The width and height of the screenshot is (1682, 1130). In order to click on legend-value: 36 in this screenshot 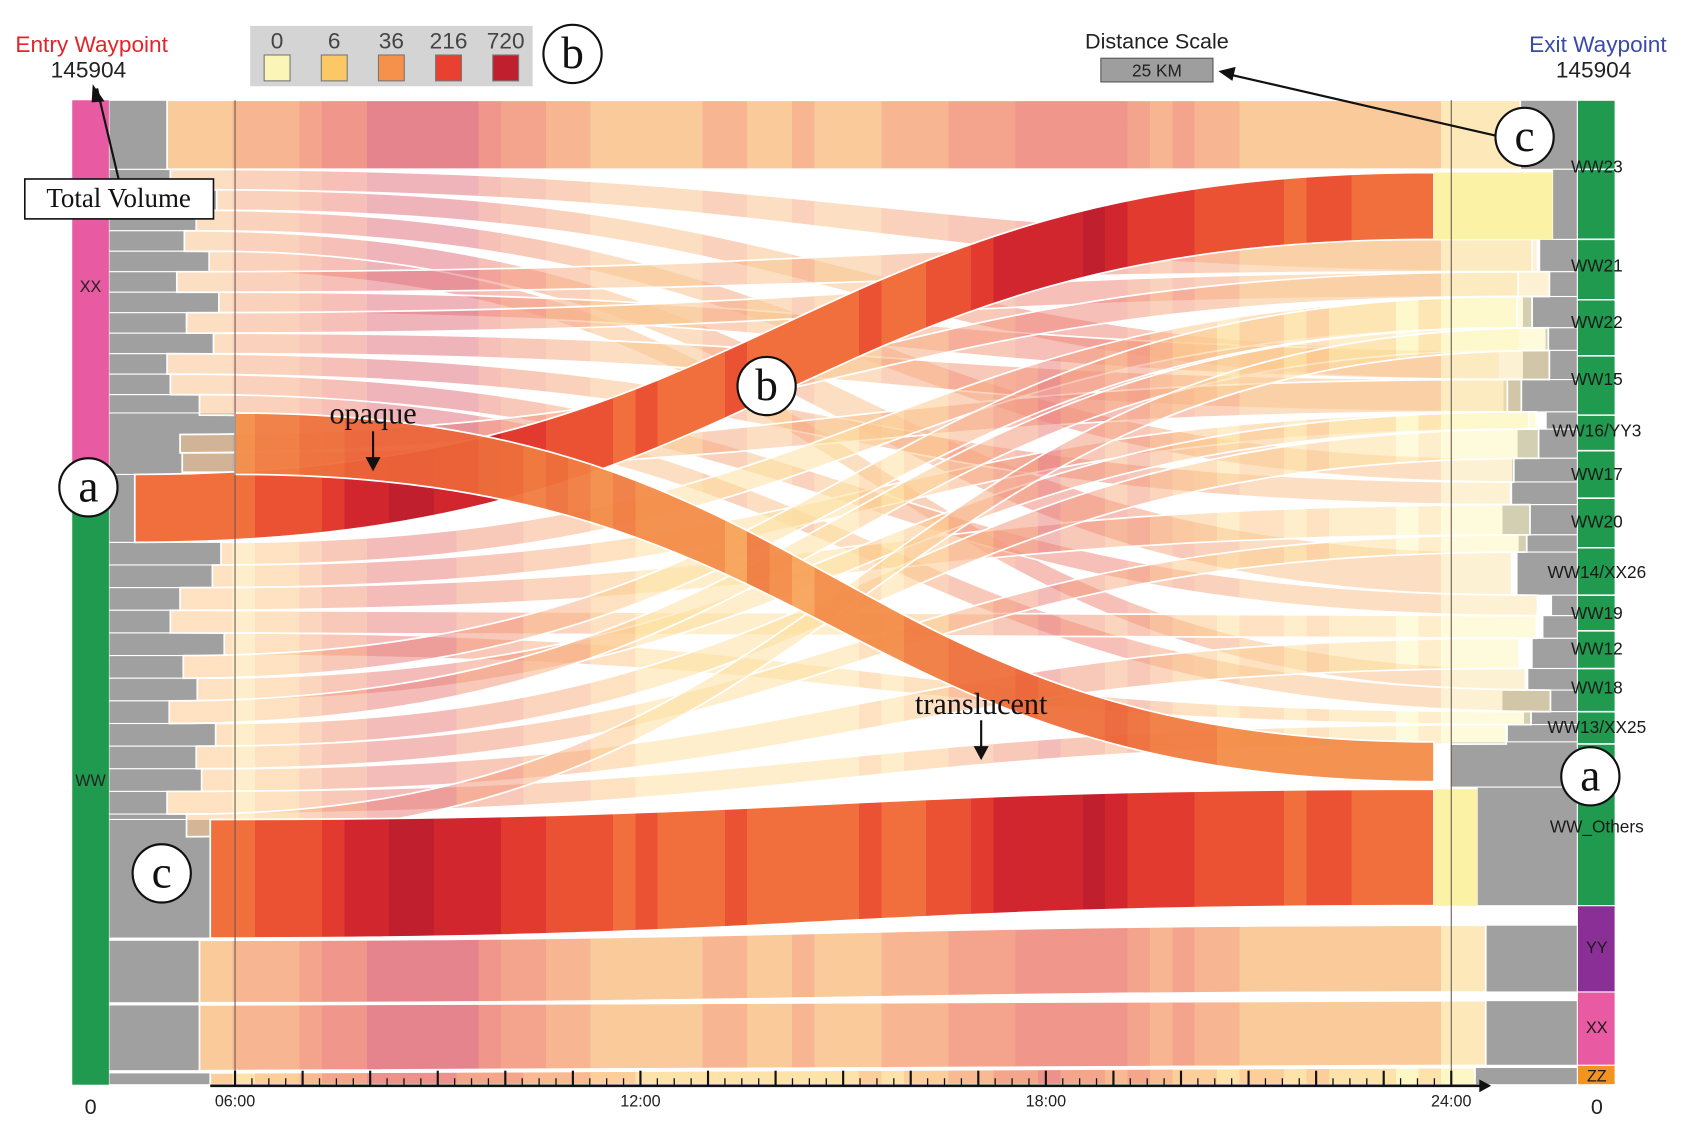, I will do `click(391, 41)`.